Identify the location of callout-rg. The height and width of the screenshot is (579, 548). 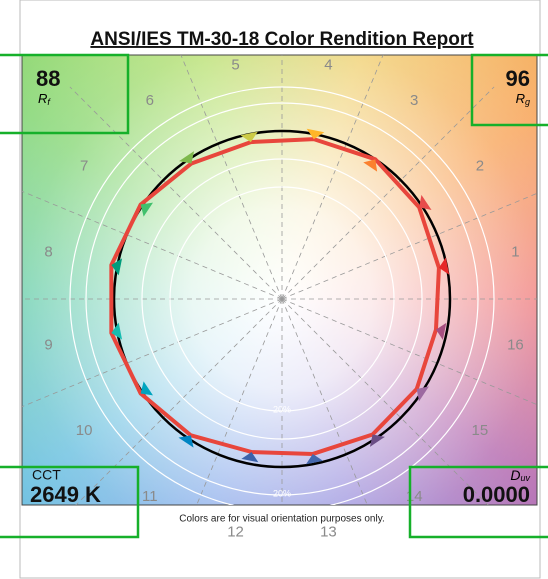
(509, 90).